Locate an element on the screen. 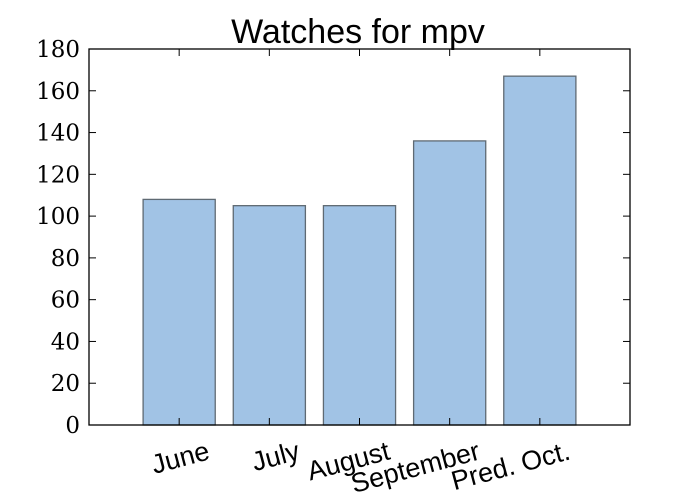  y-tick-label: 140 is located at coordinates (58, 134).